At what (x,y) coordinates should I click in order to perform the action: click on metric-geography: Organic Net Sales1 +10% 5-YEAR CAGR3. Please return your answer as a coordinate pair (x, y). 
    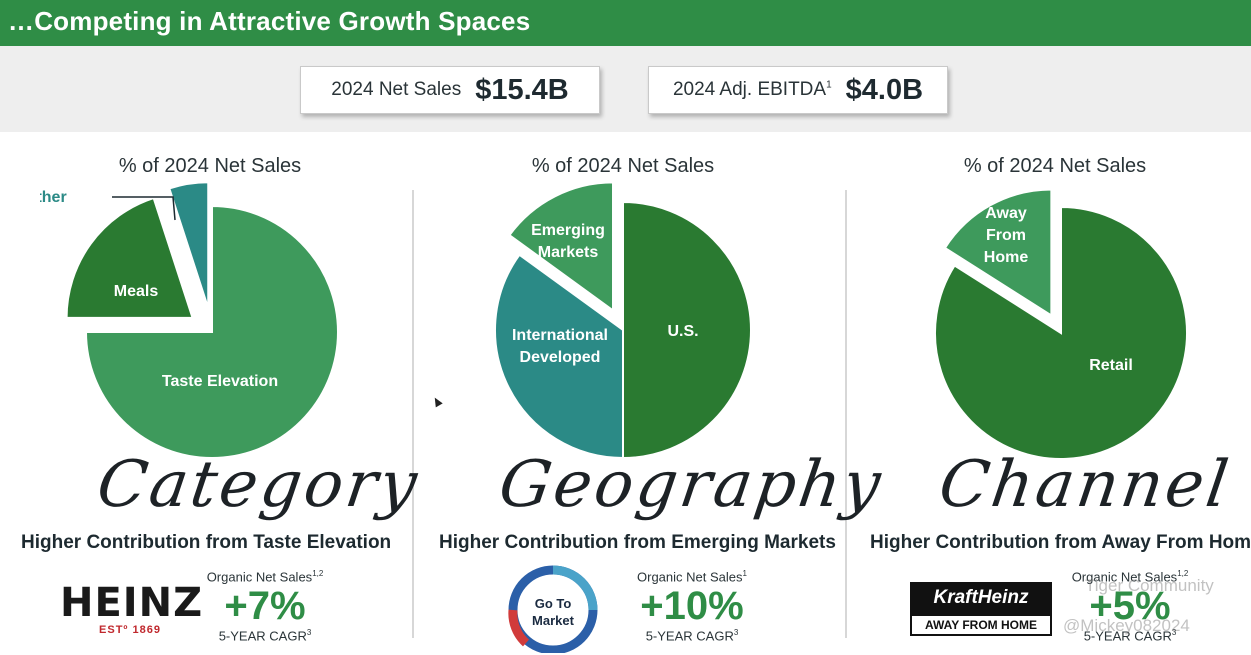
    Looking at the image, I should click on (692, 606).